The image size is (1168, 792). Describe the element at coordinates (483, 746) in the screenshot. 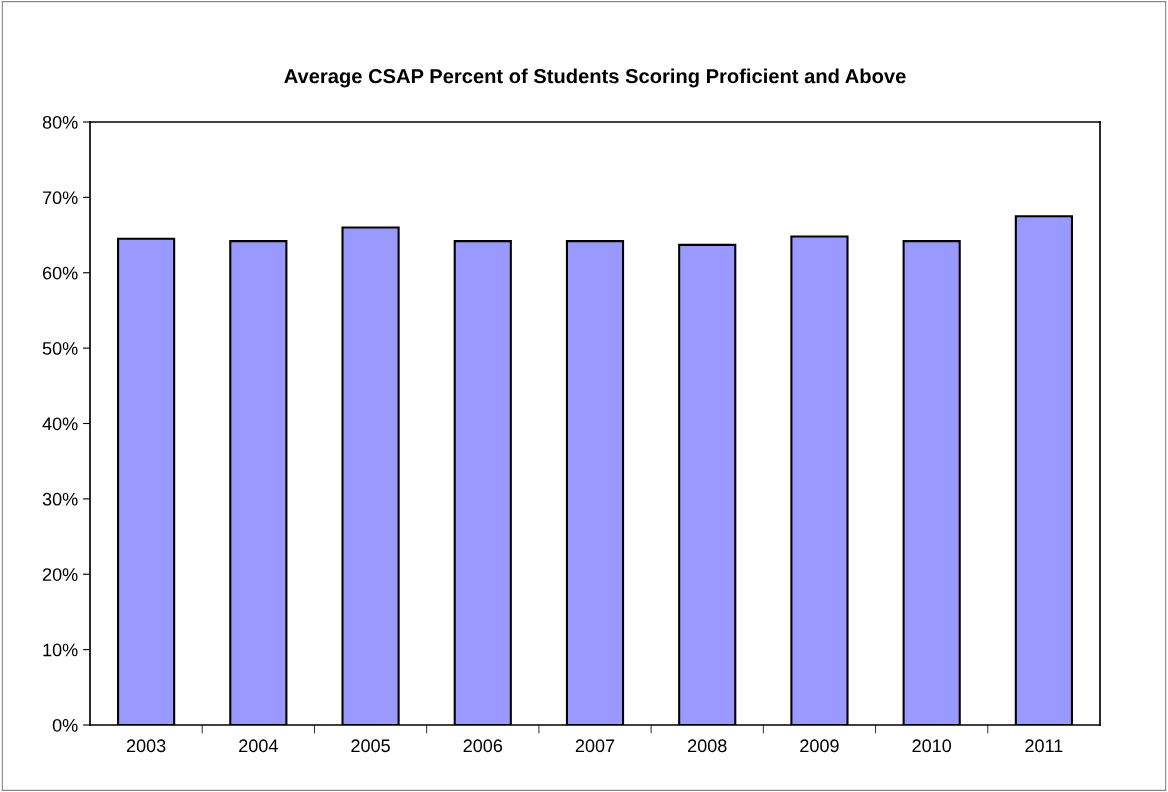

I see `x-tick-label: 2006` at that location.